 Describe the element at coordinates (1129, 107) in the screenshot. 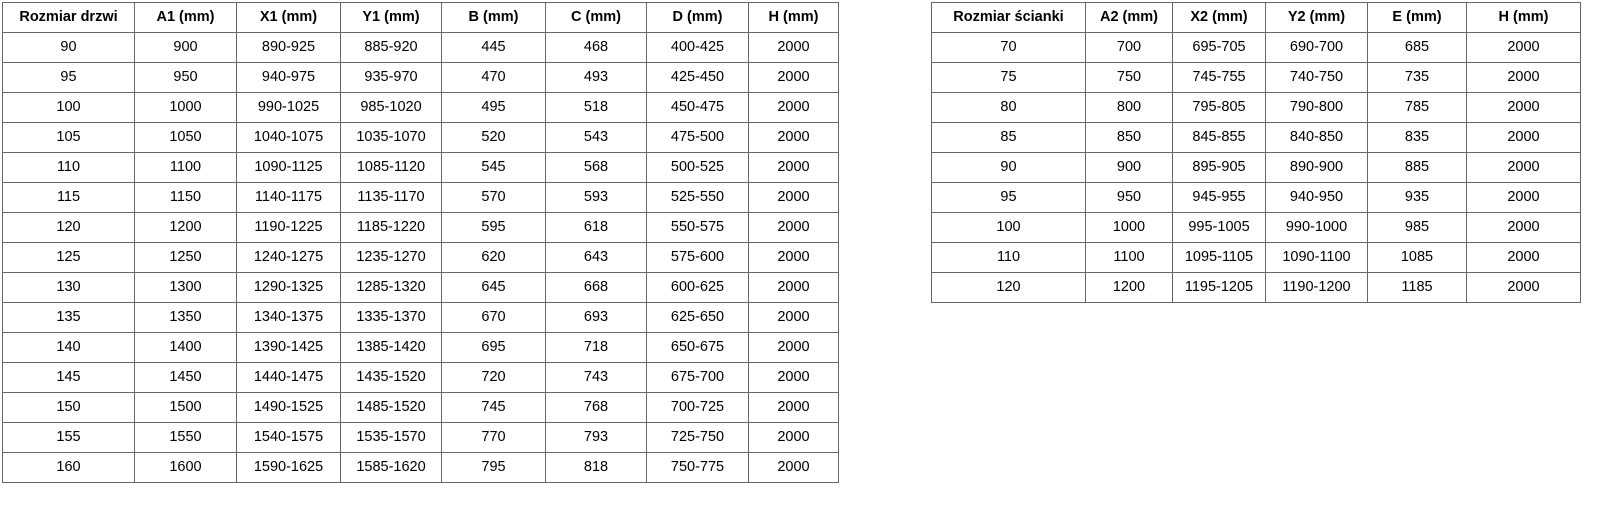

I see `table-cell: 800` at that location.